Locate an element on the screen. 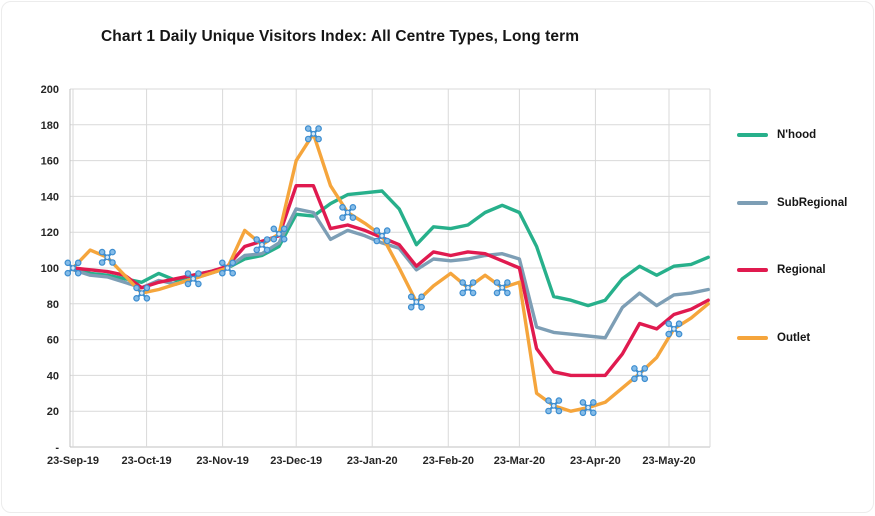  legend-item-subregional: SubRegional is located at coordinates (792, 203).